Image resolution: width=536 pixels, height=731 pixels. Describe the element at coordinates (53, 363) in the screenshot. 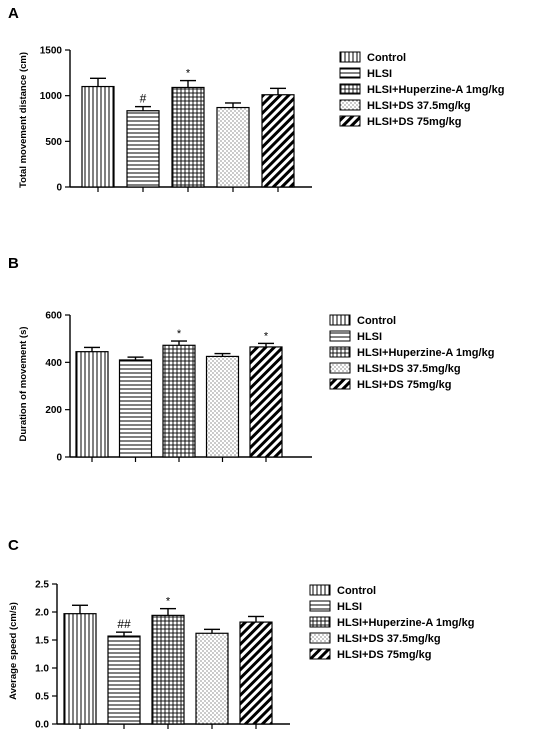

I see `y-tick-label: 400` at that location.